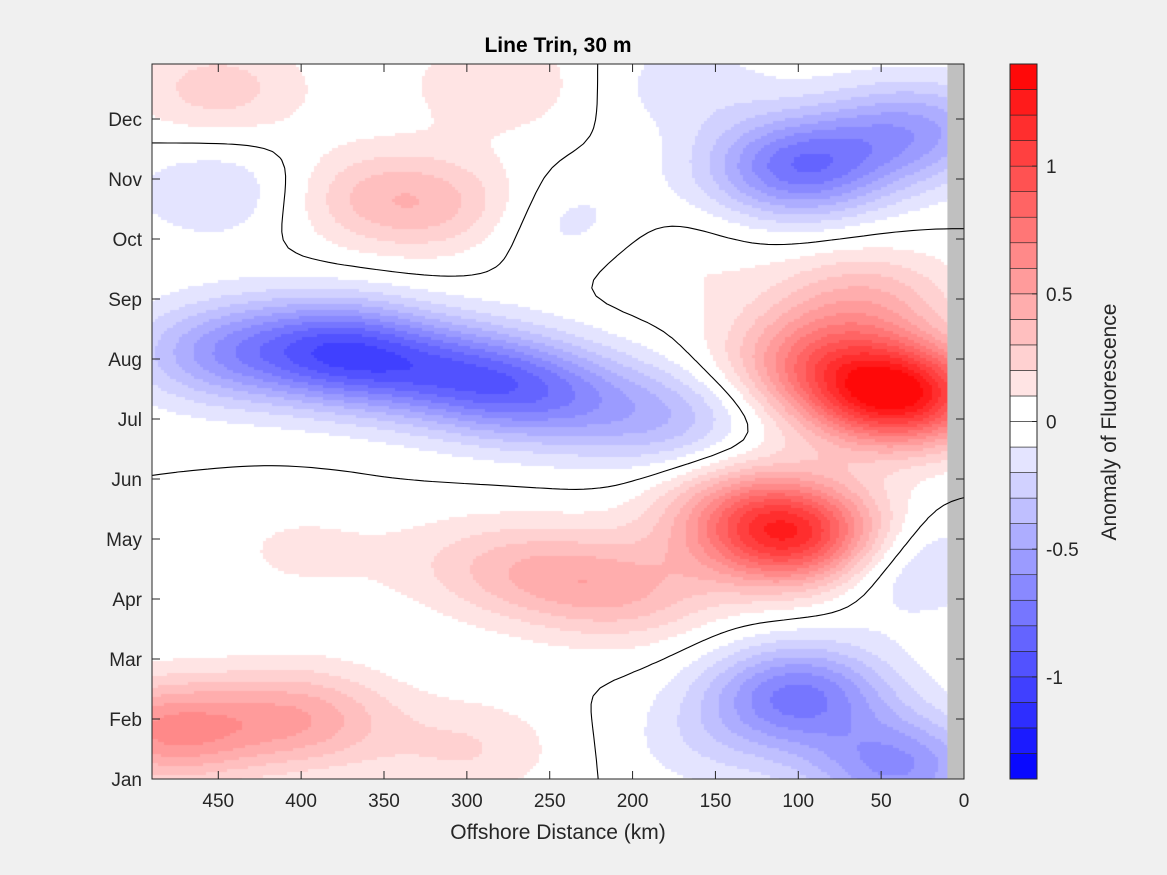 This screenshot has width=1167, height=875. Describe the element at coordinates (558, 832) in the screenshot. I see `x-axis-label: Offshore Distance (km)` at that location.